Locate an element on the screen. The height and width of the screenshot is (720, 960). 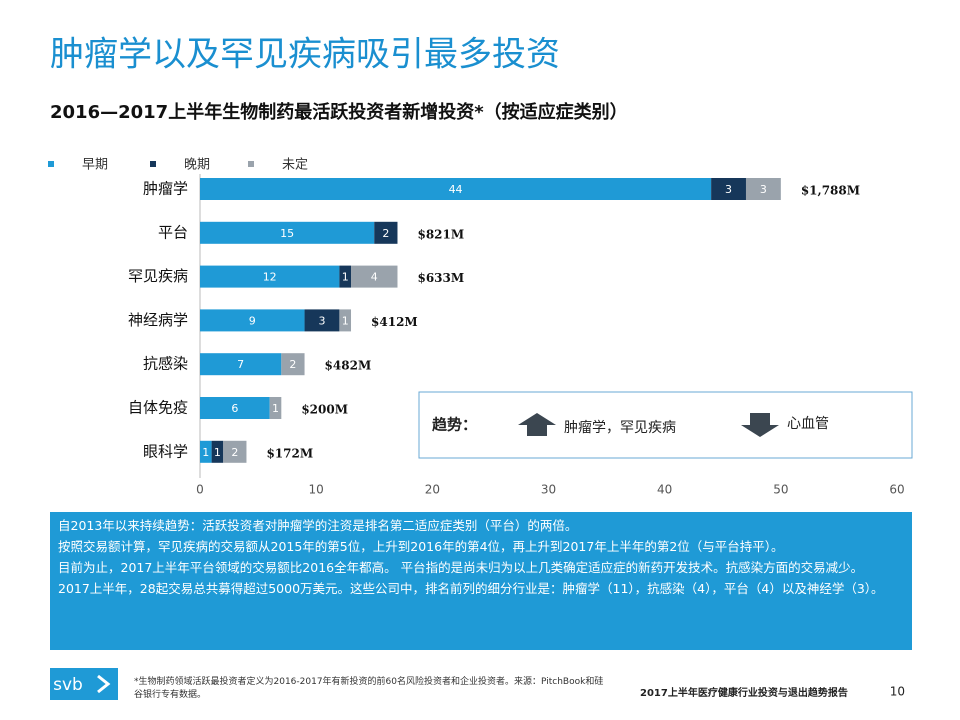
amount-label: $482M is located at coordinates (348, 366).